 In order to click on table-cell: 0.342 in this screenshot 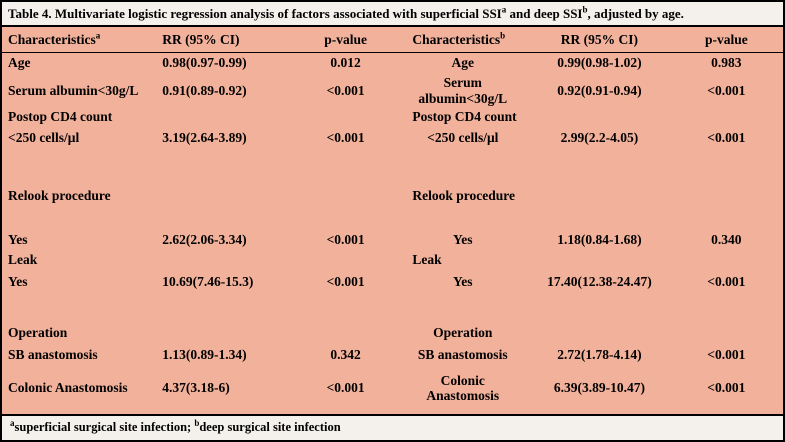, I will do `click(345, 354)`.